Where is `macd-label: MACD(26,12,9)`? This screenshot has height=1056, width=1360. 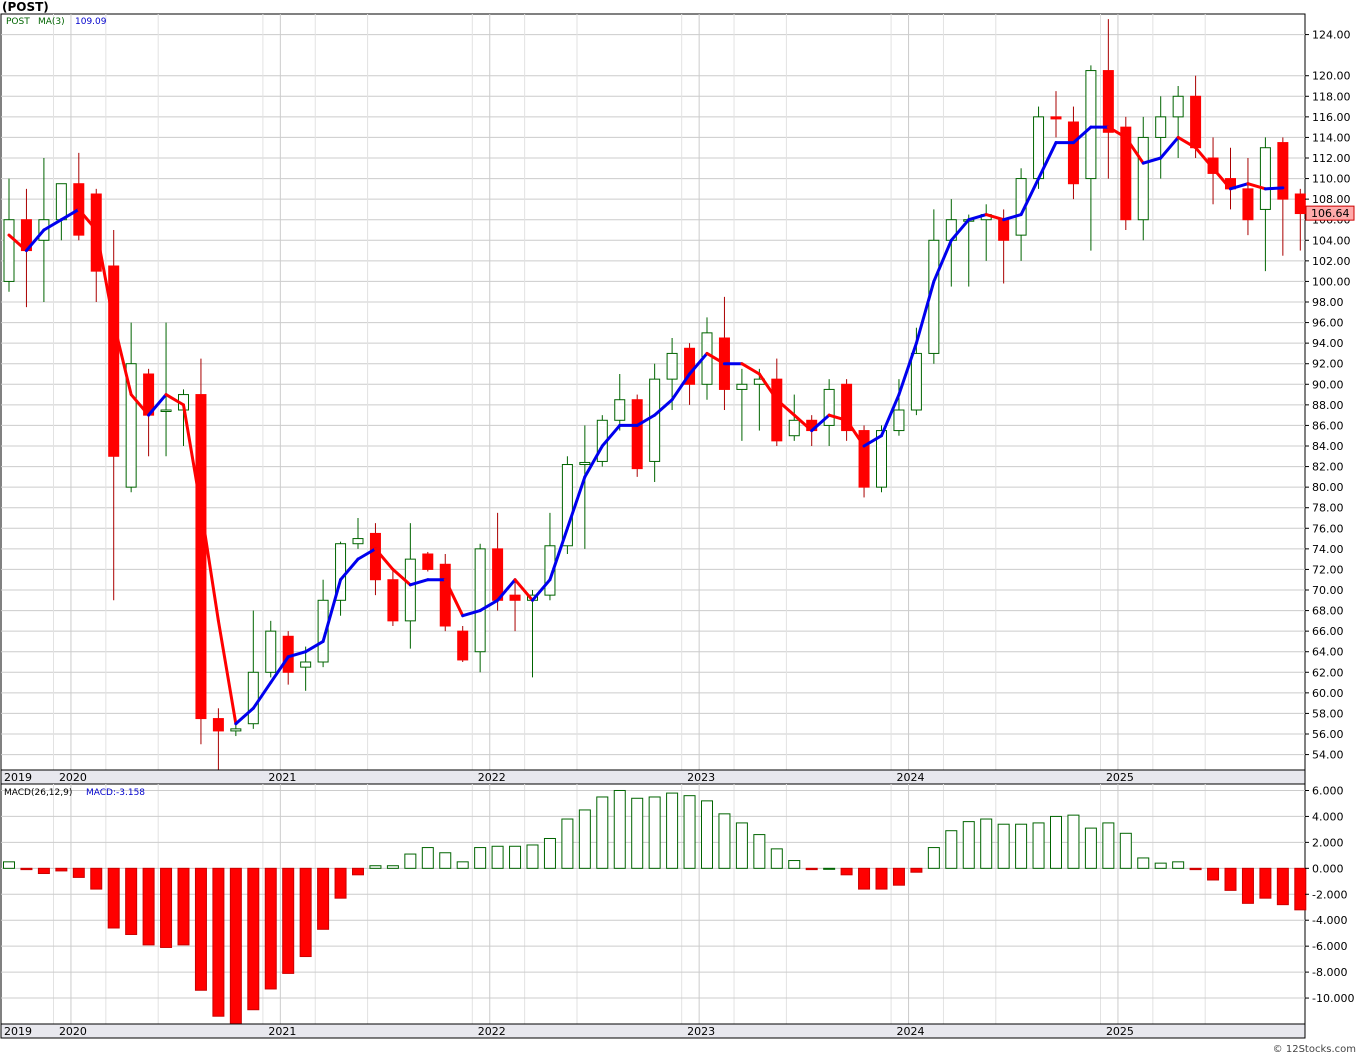
macd-label: MACD(26,12,9) is located at coordinates (38, 793).